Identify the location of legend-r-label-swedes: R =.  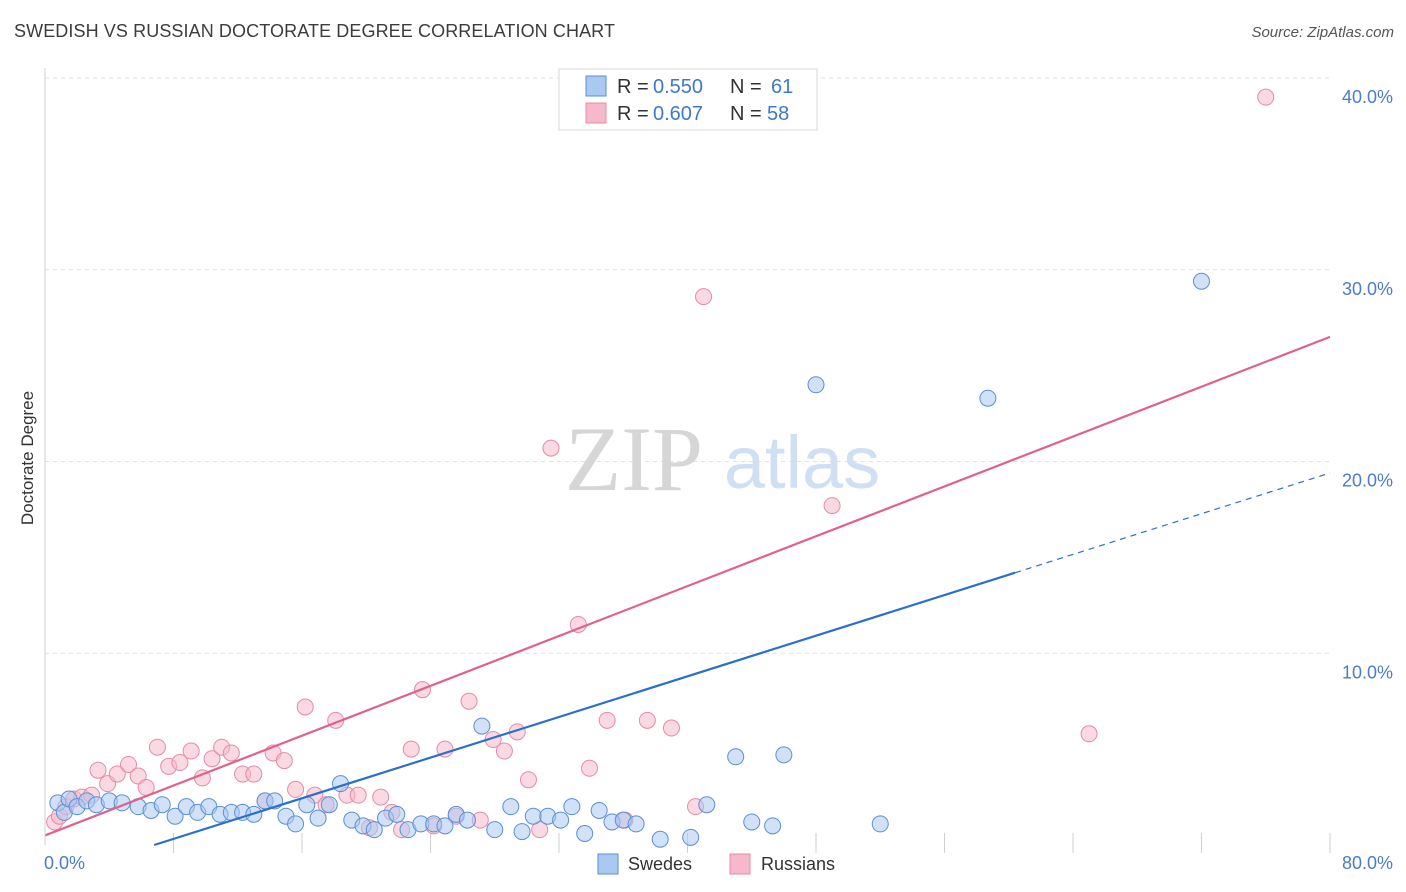
(633, 87).